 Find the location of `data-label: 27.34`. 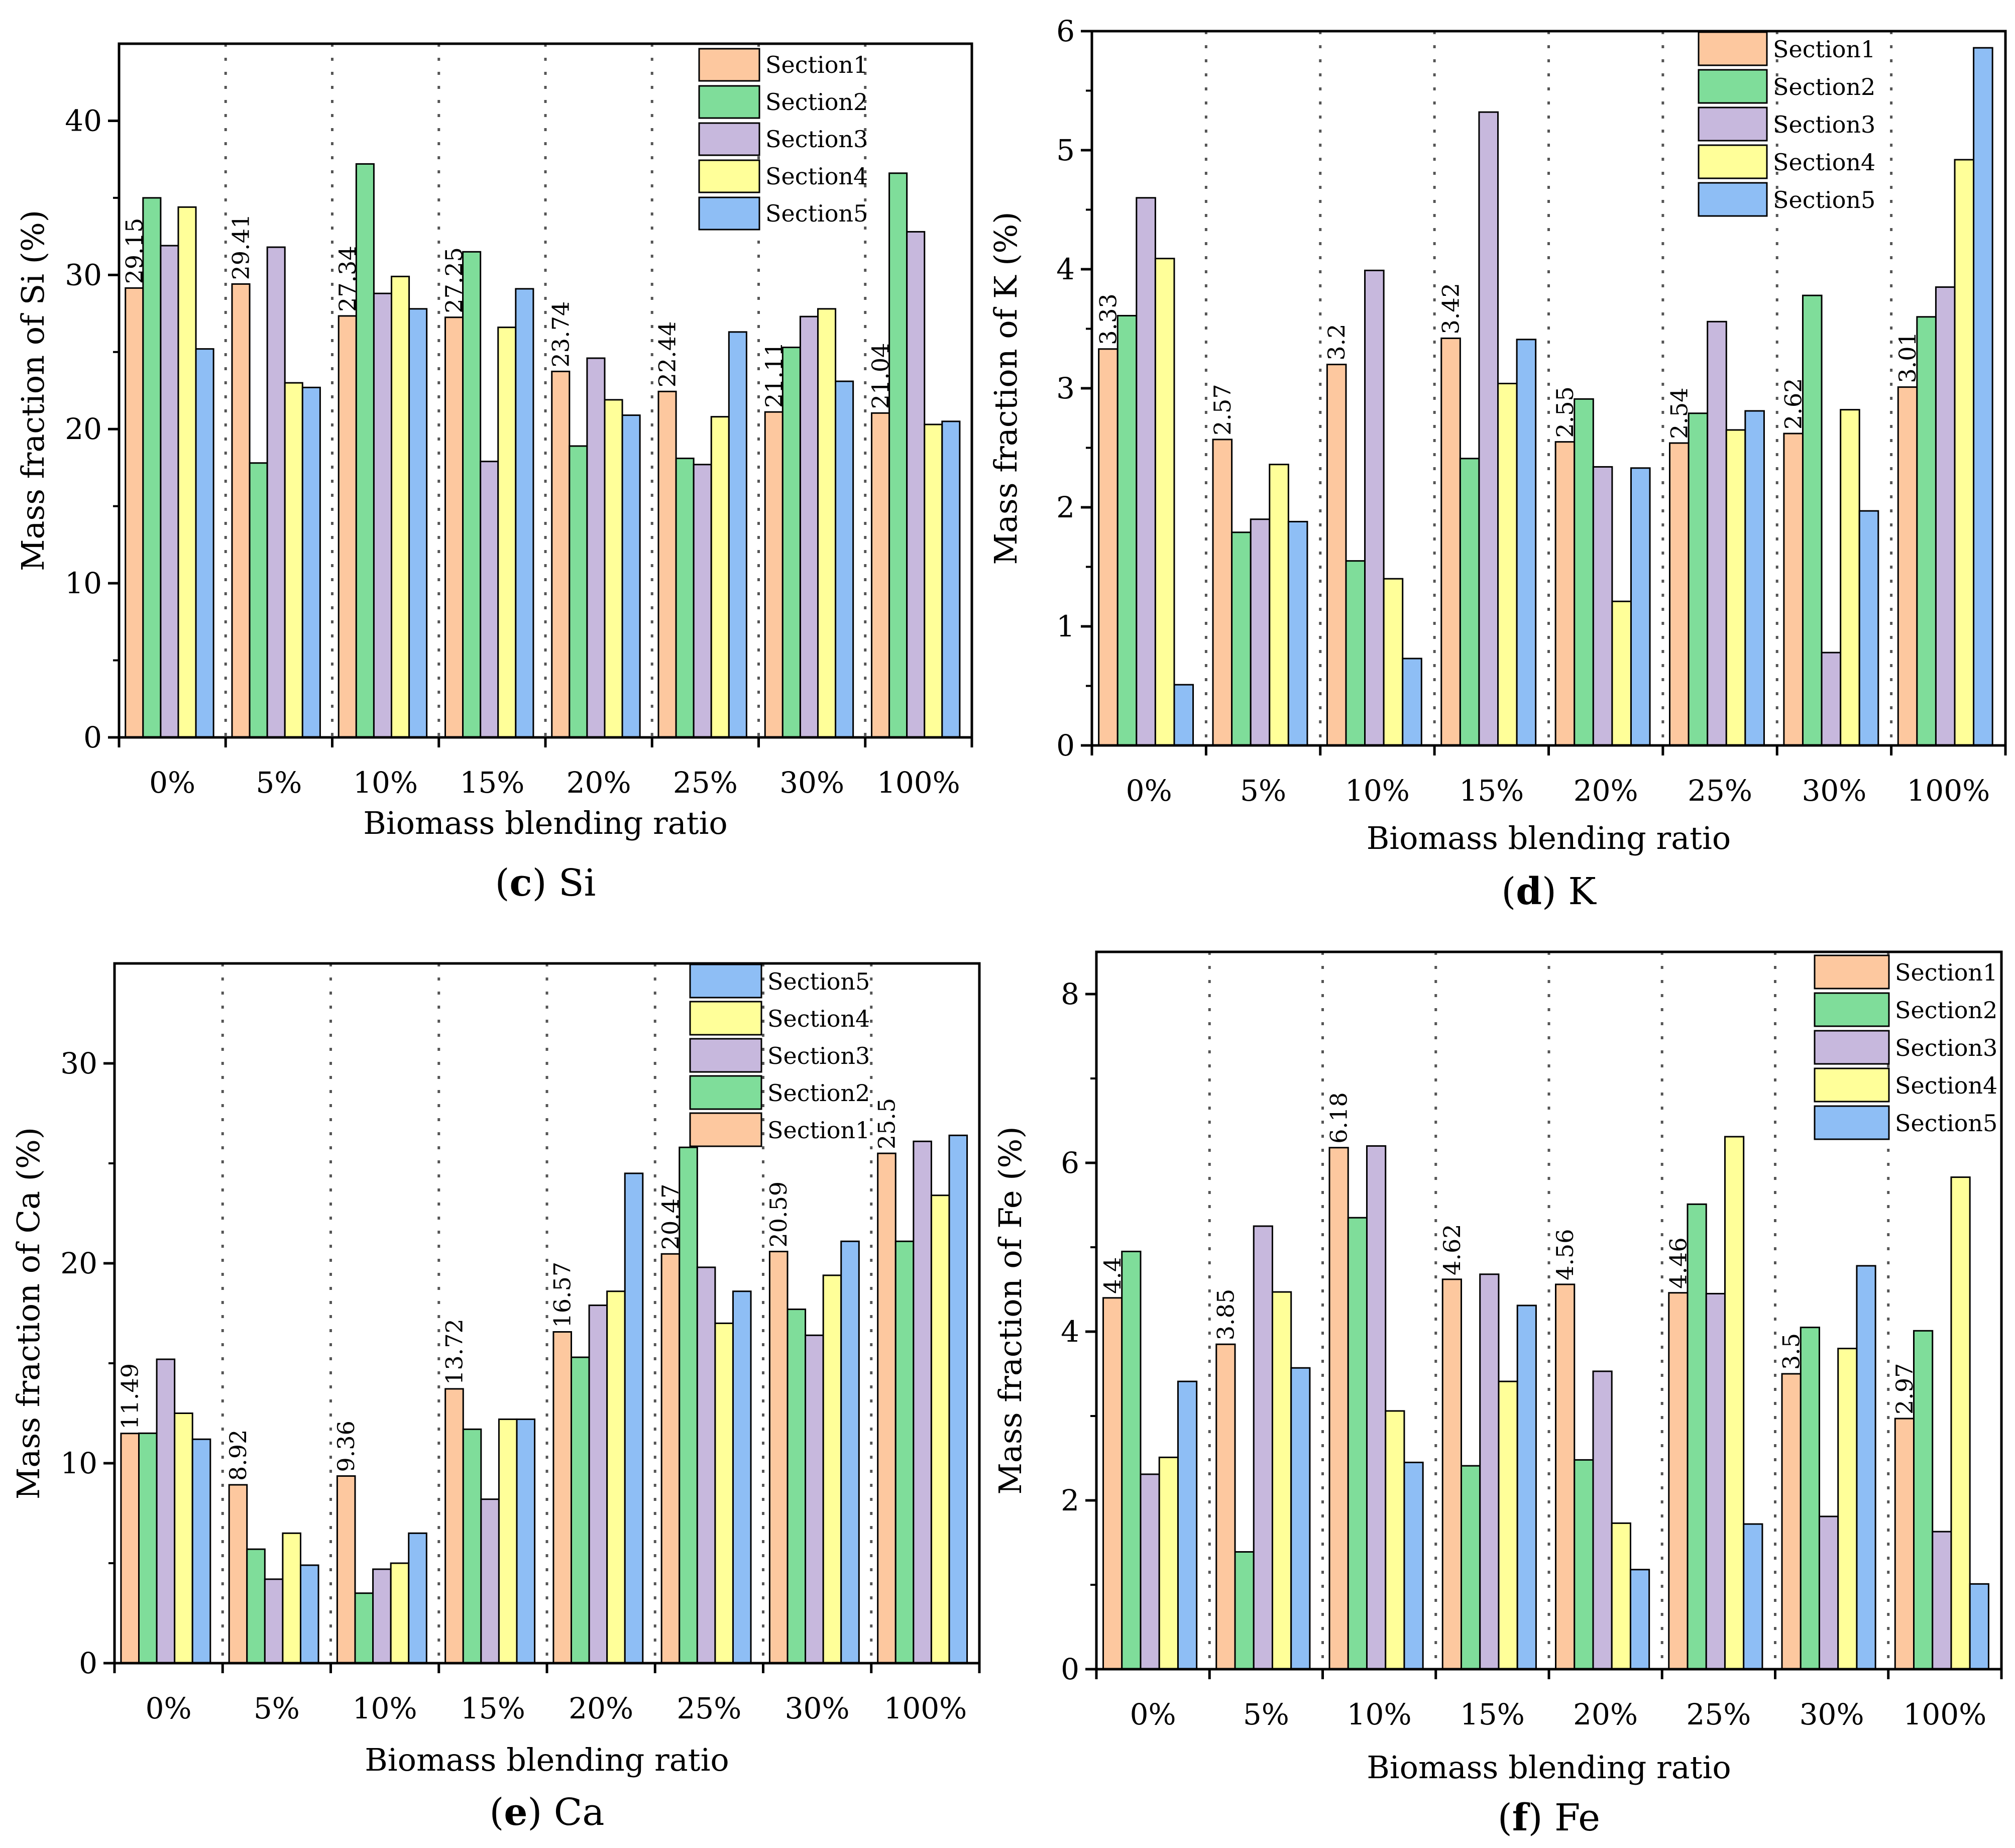

data-label: 27.34 is located at coordinates (347, 279).